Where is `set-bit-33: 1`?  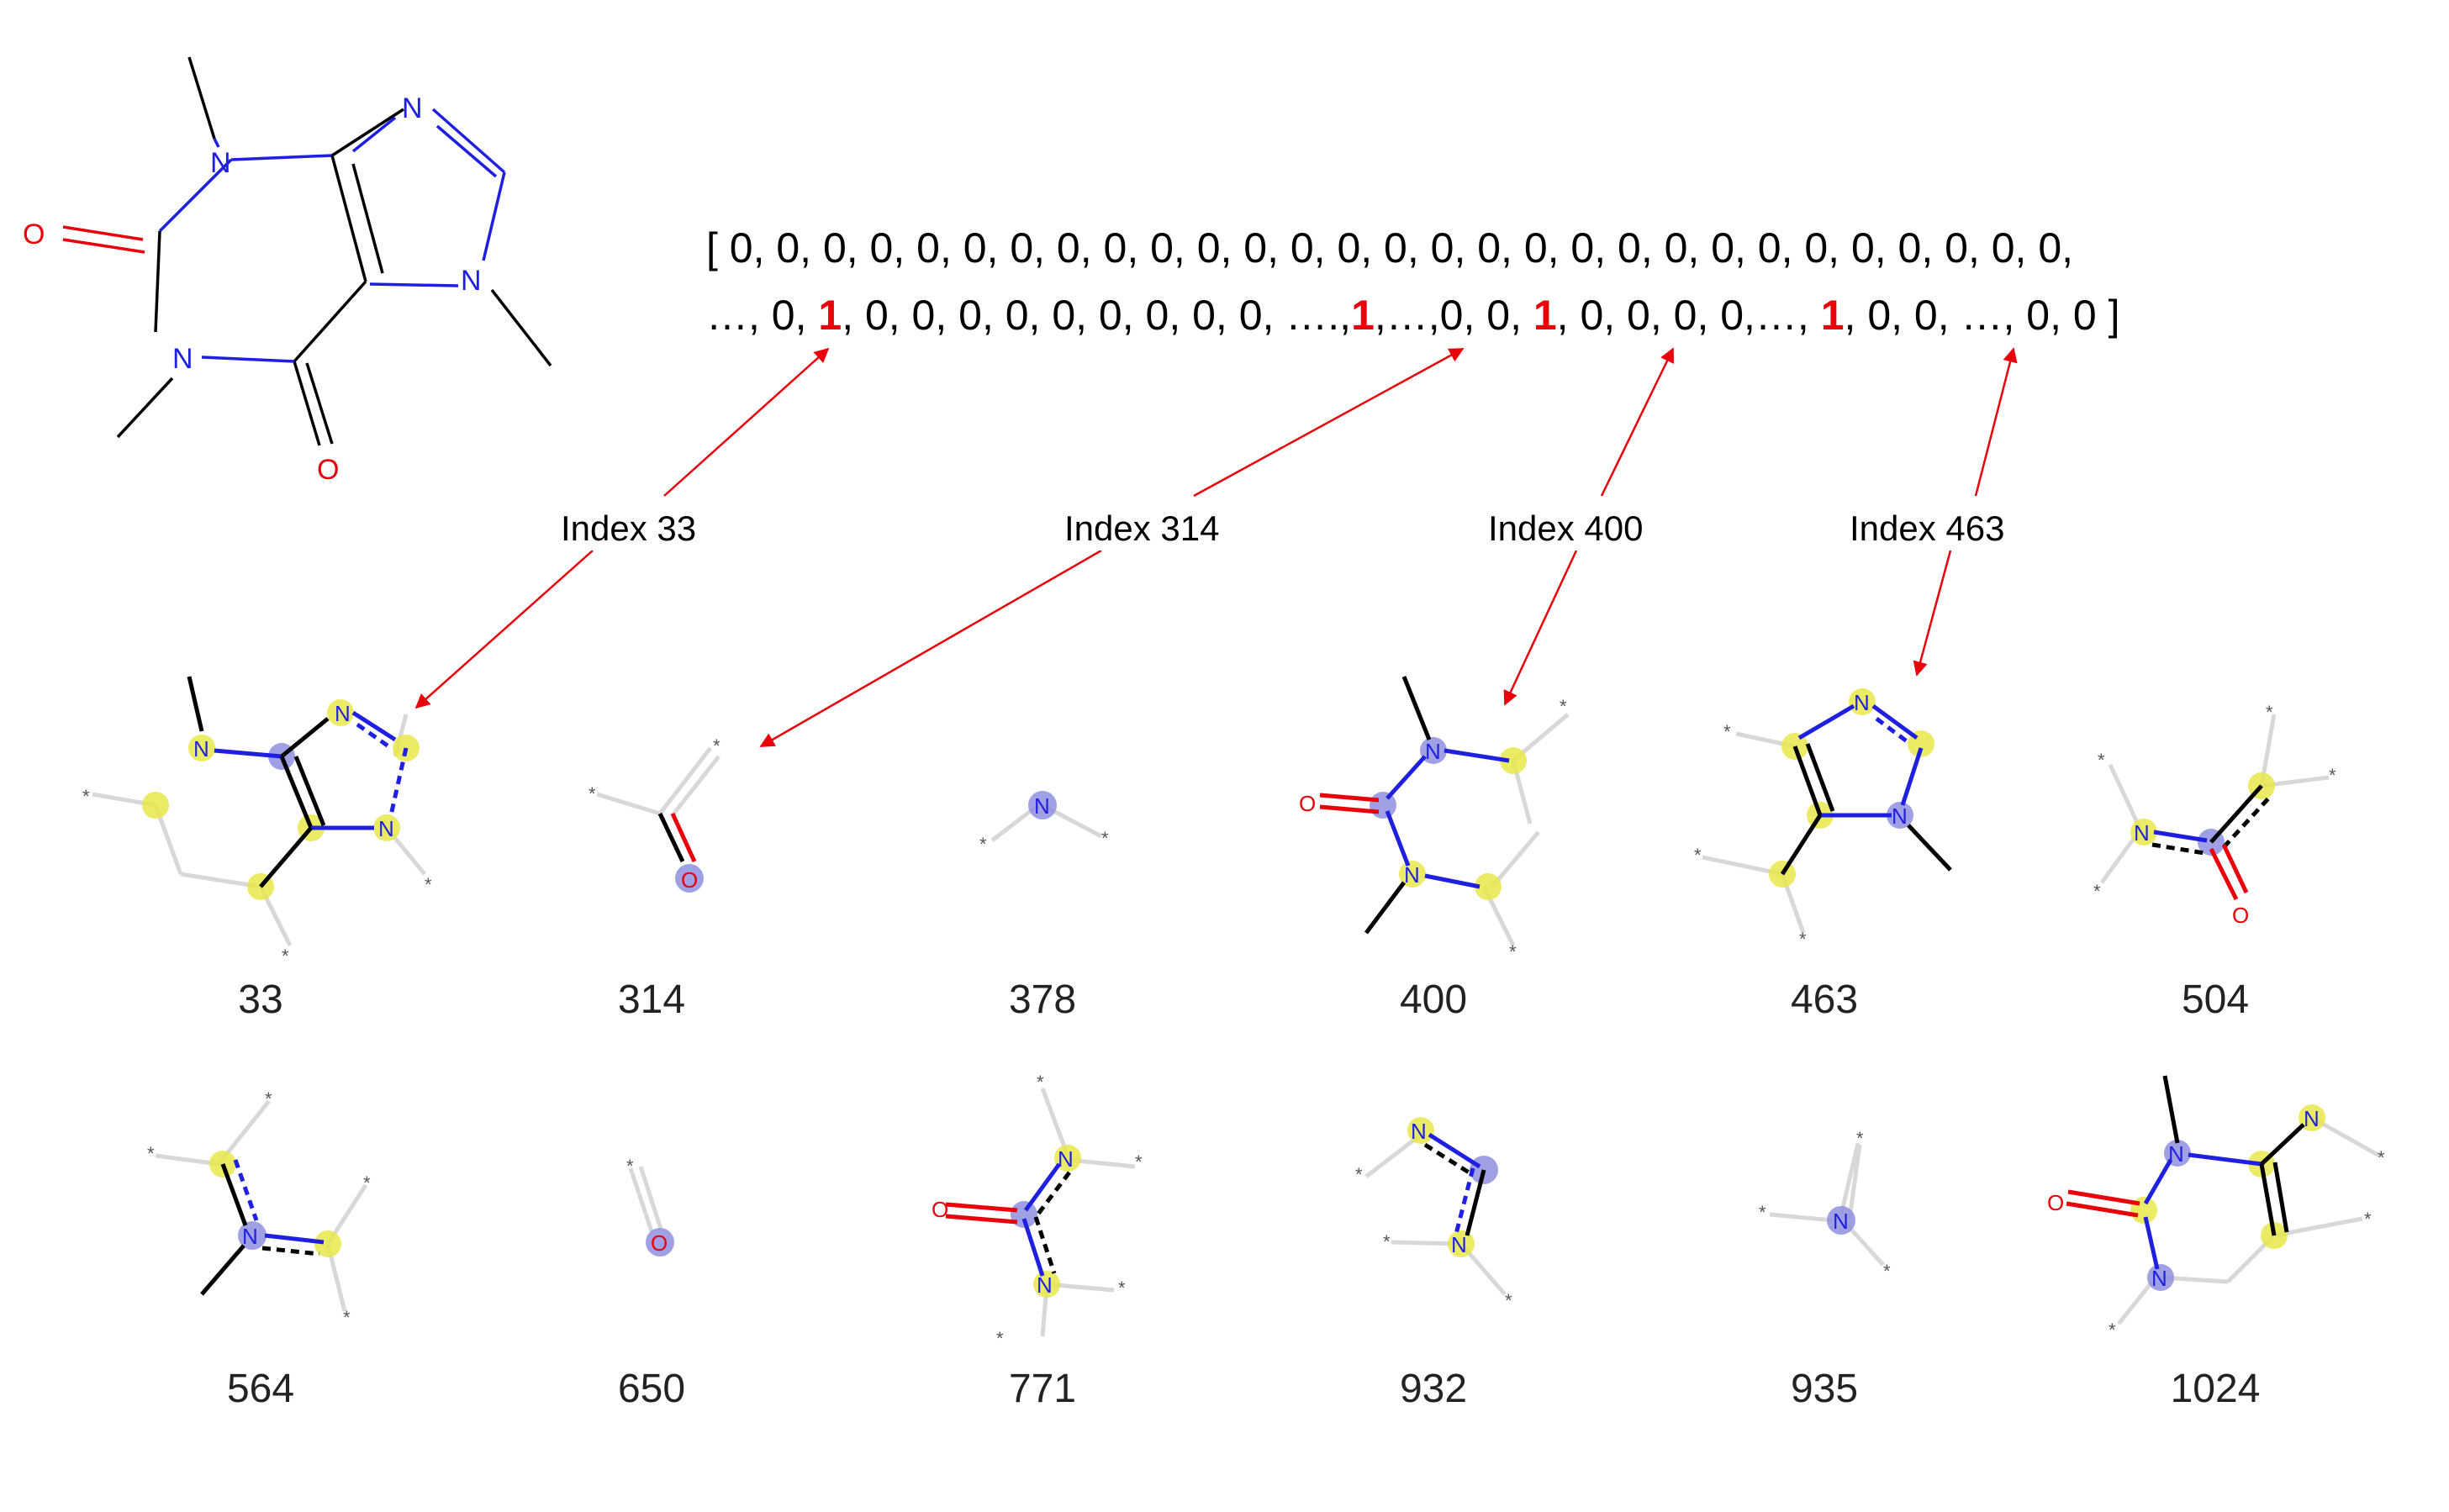 set-bit-33: 1 is located at coordinates (830, 315).